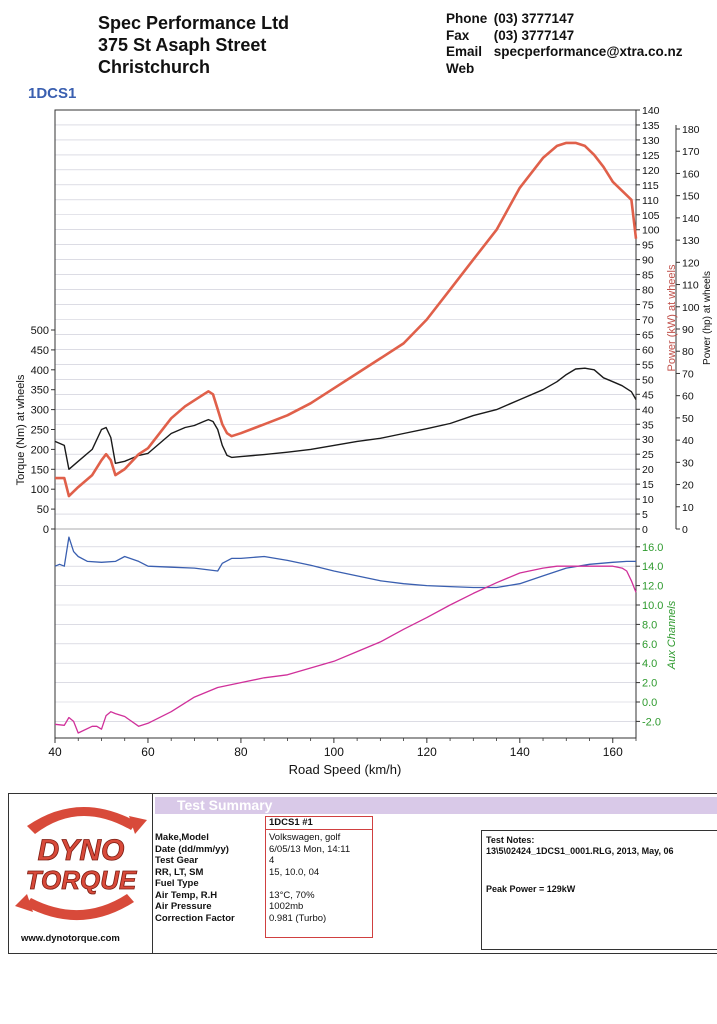 The image size is (717, 1024). Describe the element at coordinates (652, 548) in the screenshot. I see `aux-tick-label: 16.0` at that location.